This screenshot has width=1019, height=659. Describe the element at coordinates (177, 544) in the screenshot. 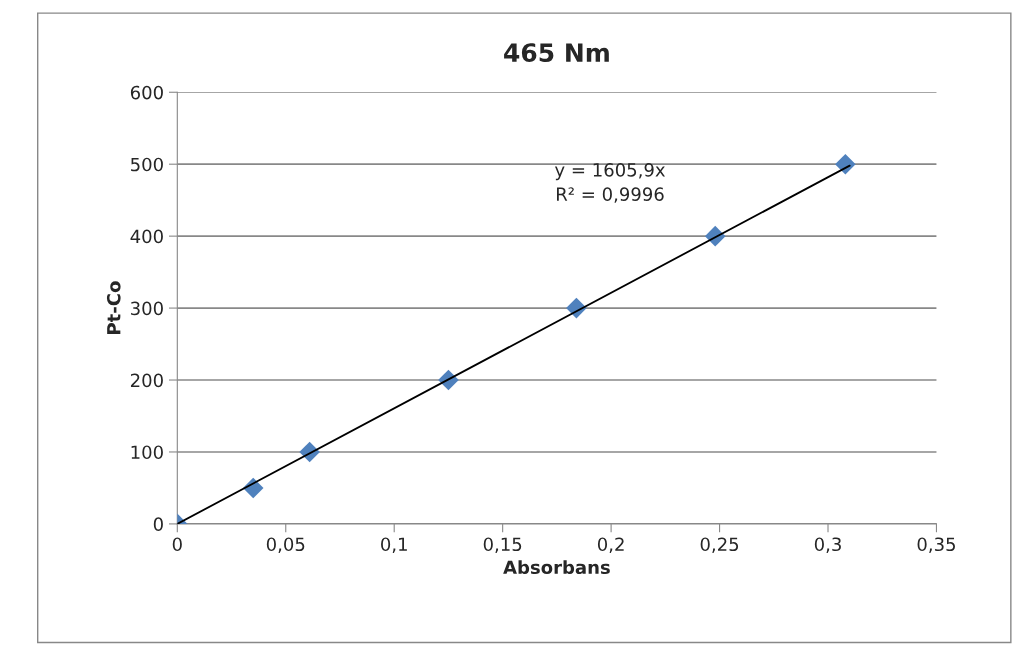

I see `x-tick-label: 0` at that location.